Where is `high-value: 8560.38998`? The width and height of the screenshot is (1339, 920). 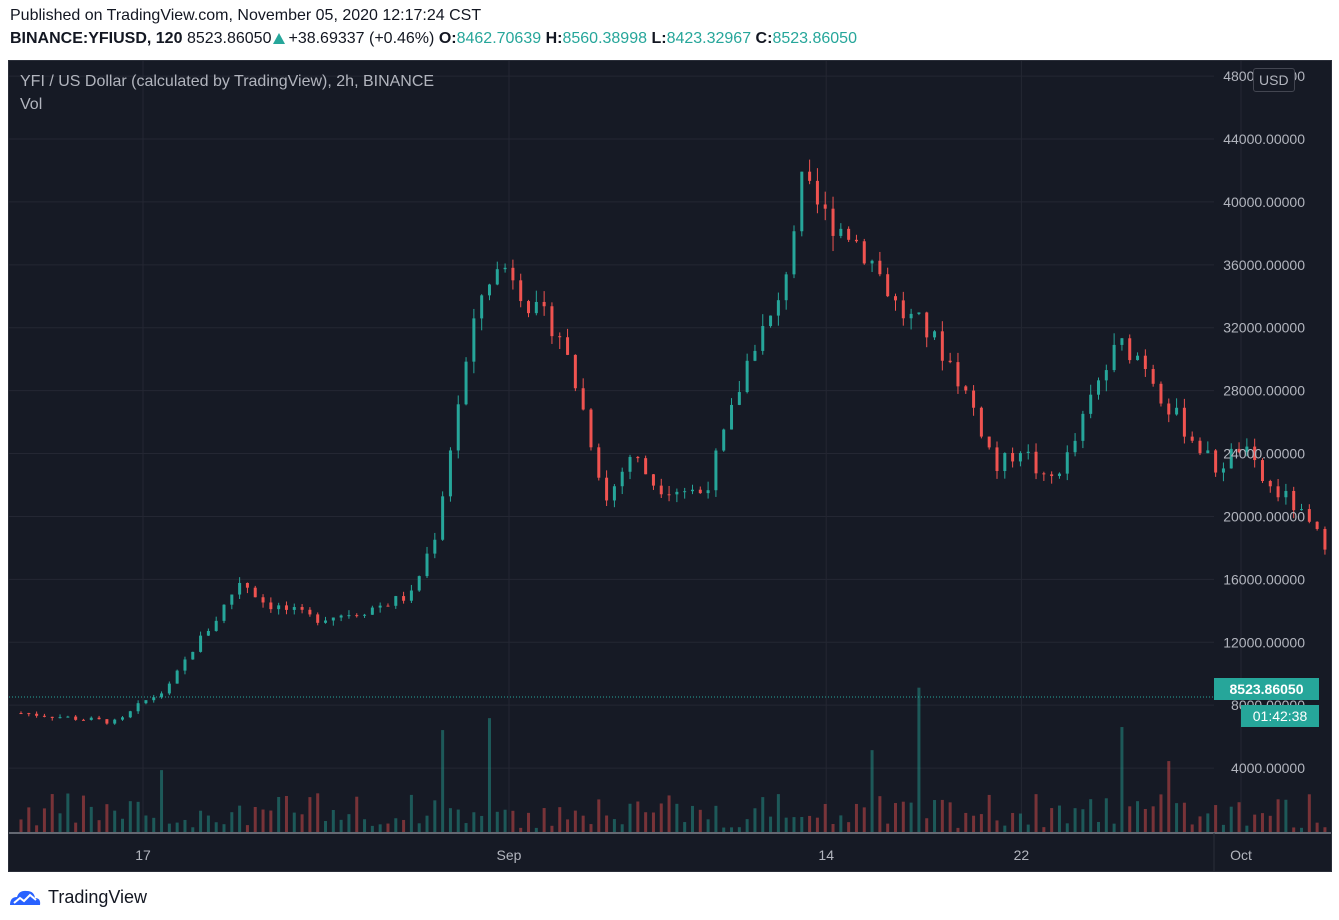
high-value: 8560.38998 is located at coordinates (604, 38).